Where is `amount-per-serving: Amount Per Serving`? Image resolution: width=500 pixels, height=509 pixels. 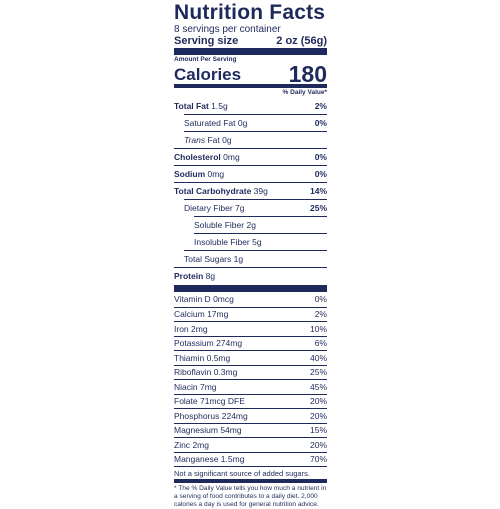 amount-per-serving: Amount Per Serving is located at coordinates (205, 59).